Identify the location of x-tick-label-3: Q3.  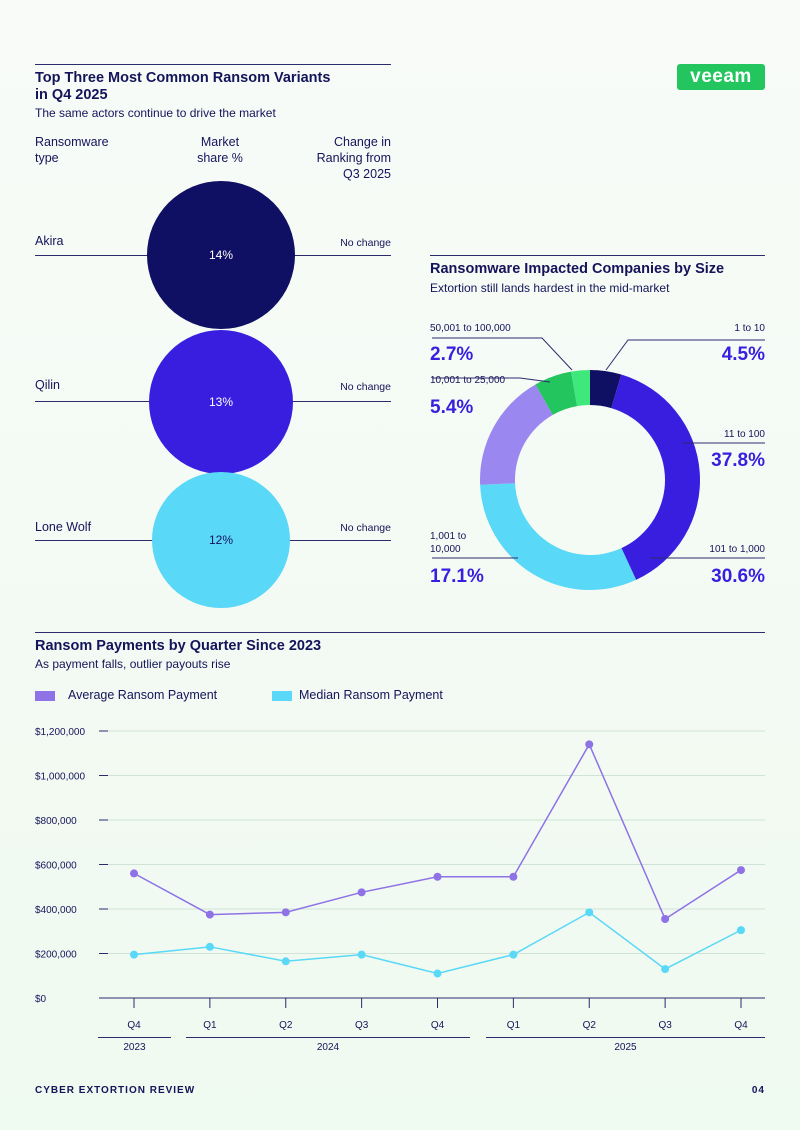
(362, 1025).